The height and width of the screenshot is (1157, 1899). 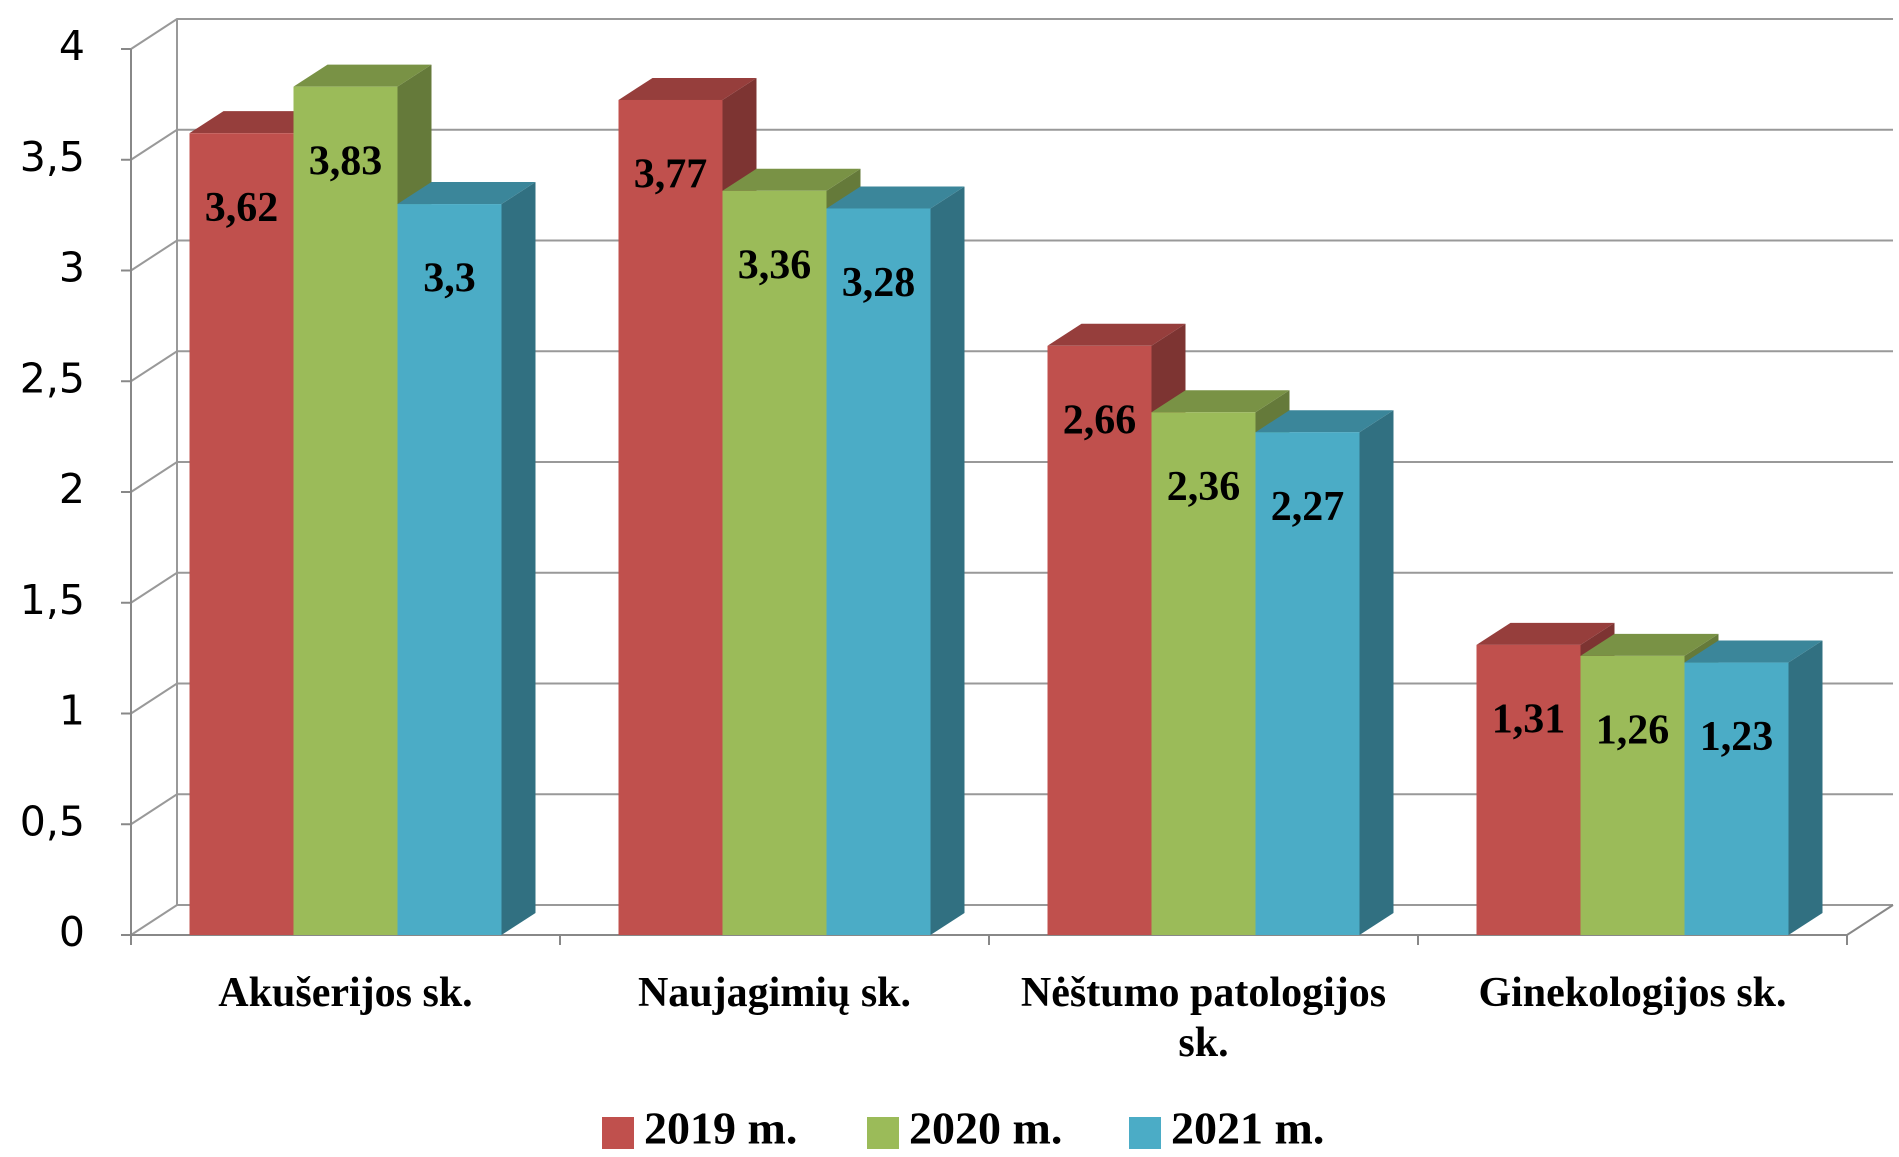 What do you see at coordinates (1100, 420) in the screenshot?
I see `data-label: 2,66` at bounding box center [1100, 420].